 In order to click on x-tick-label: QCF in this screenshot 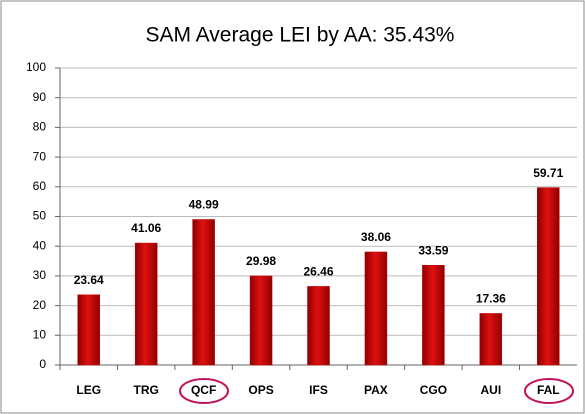, I will do `click(203, 390)`.